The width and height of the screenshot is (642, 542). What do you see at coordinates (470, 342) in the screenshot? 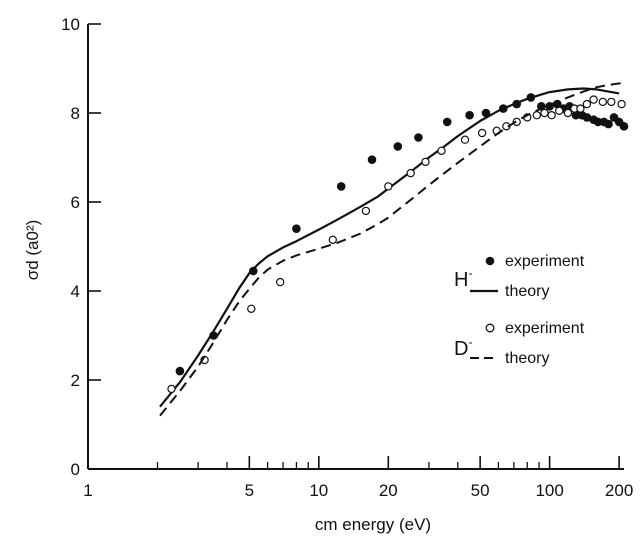
I see `legend-ion-d-charge: -` at bounding box center [470, 342].